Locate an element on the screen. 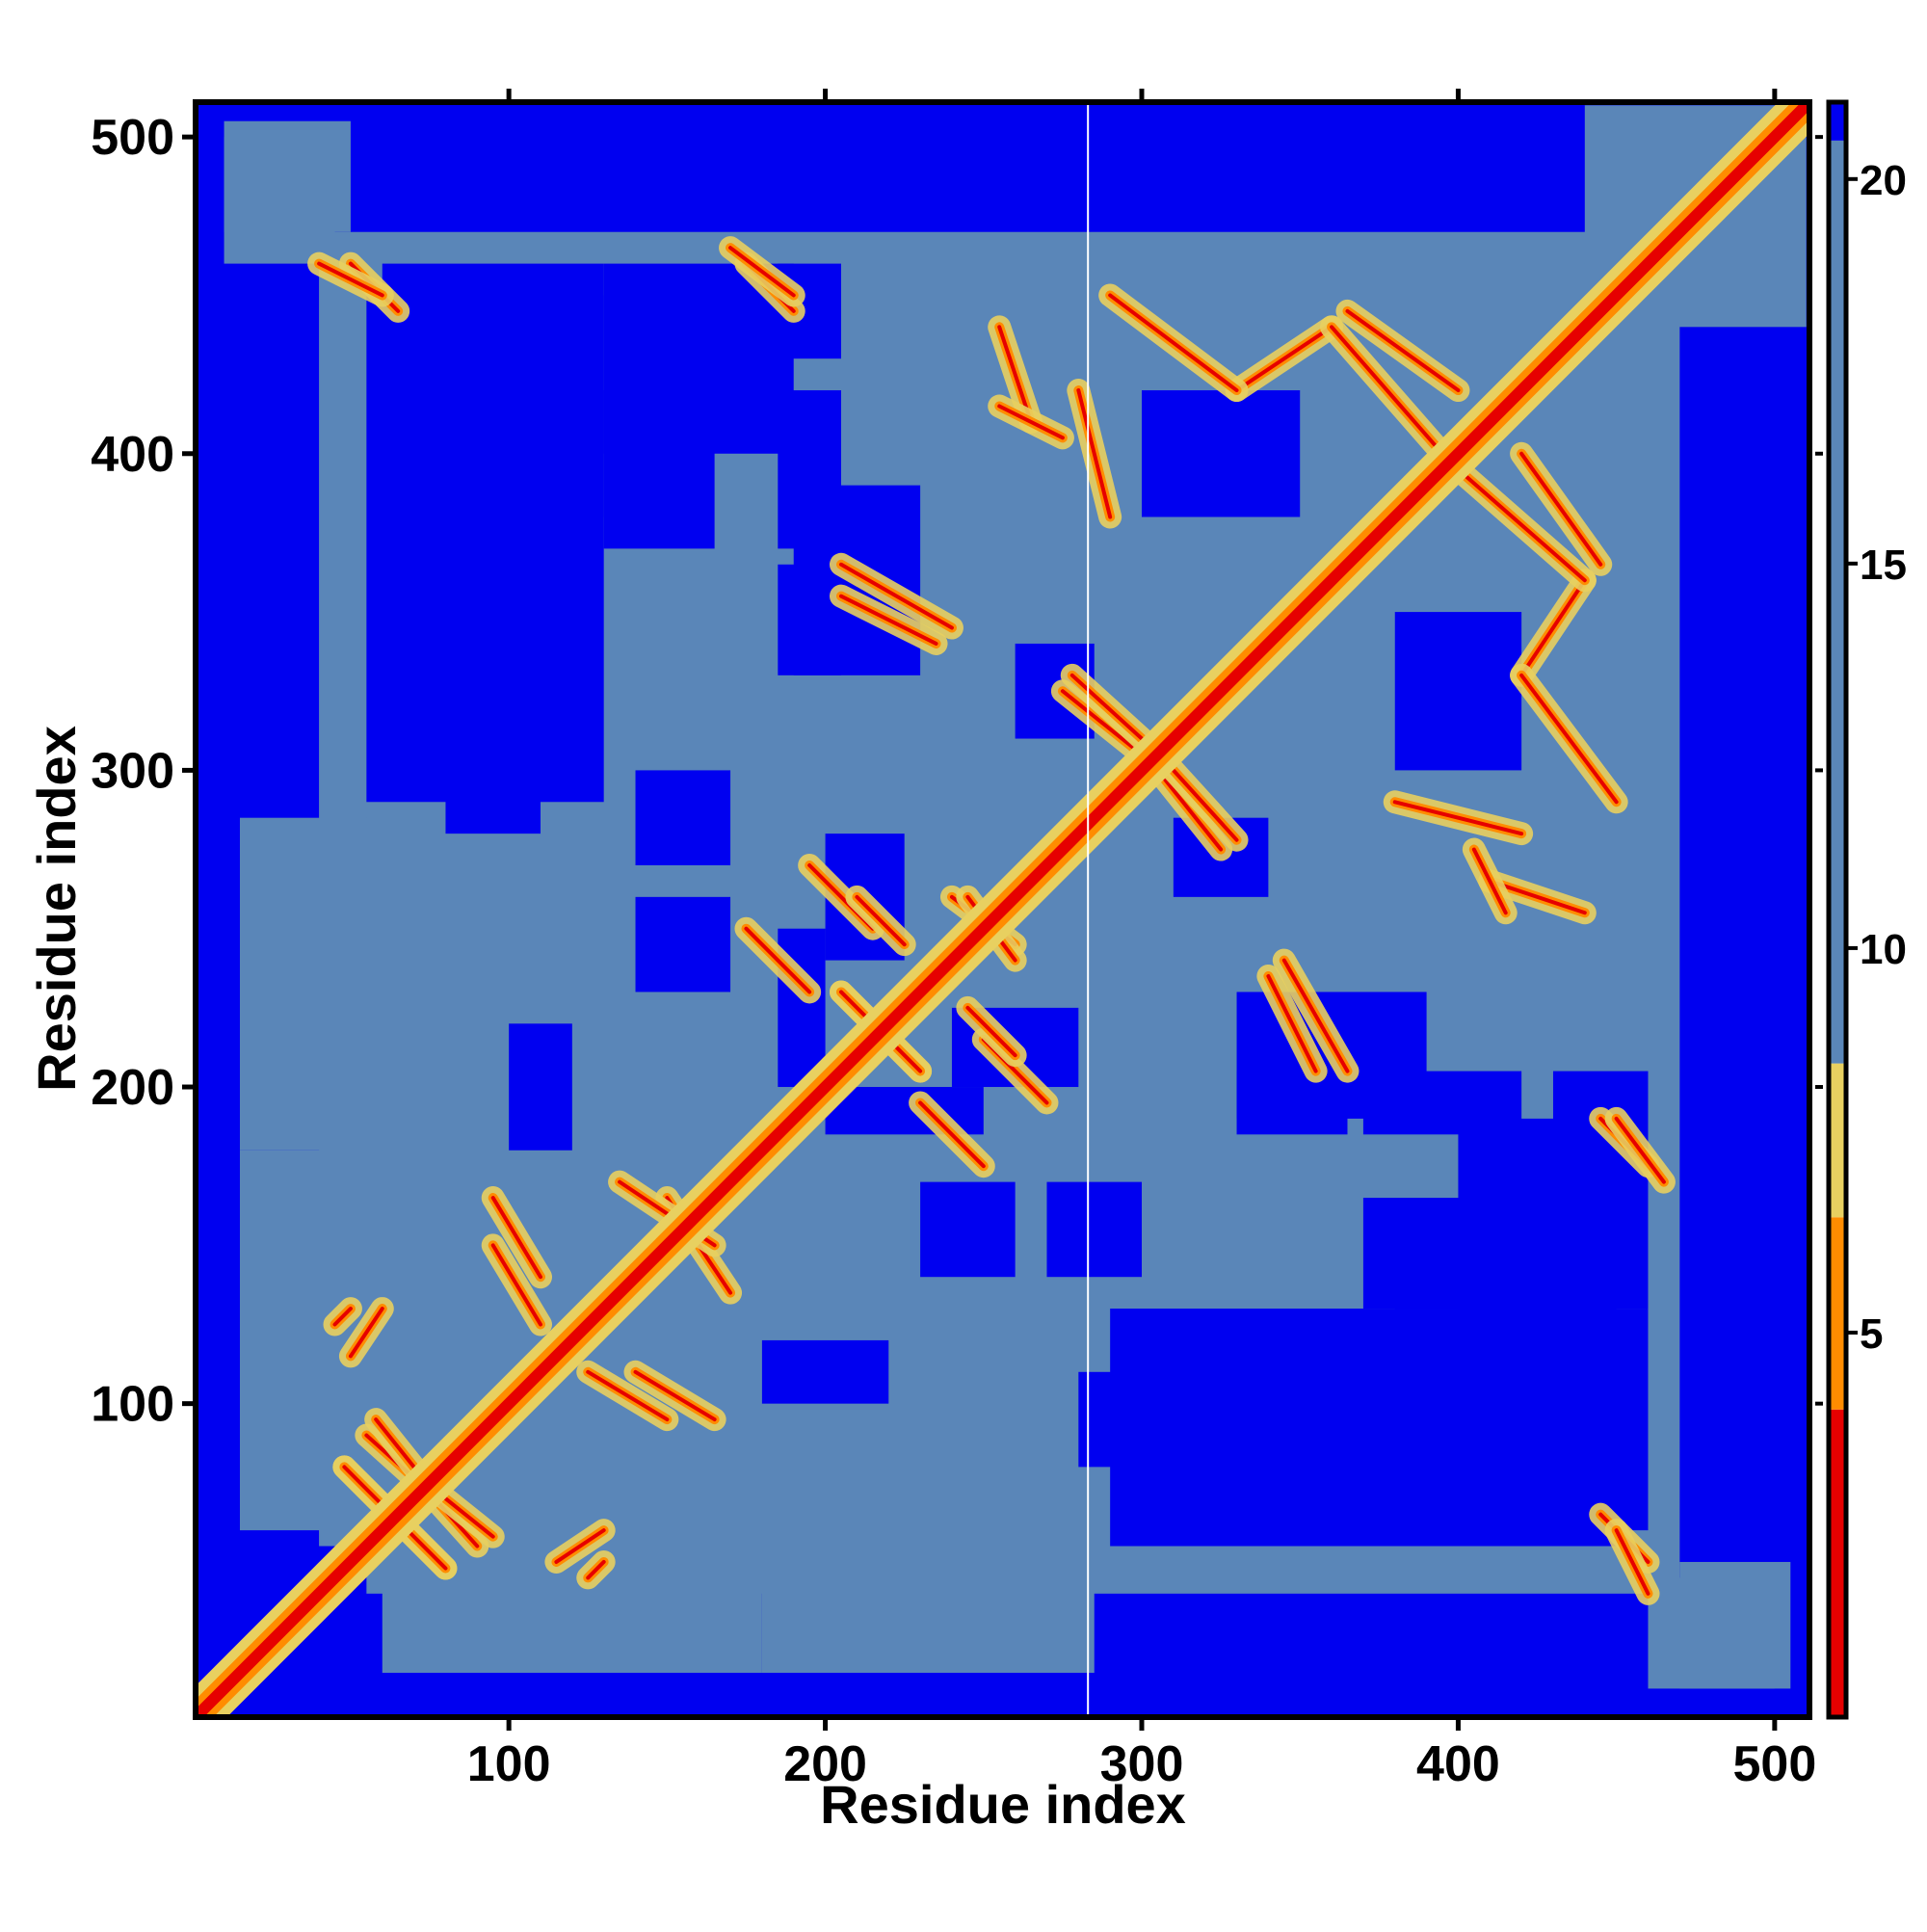 The image size is (1927, 1932). contact-14-mirror-core is located at coordinates (1107, 707).